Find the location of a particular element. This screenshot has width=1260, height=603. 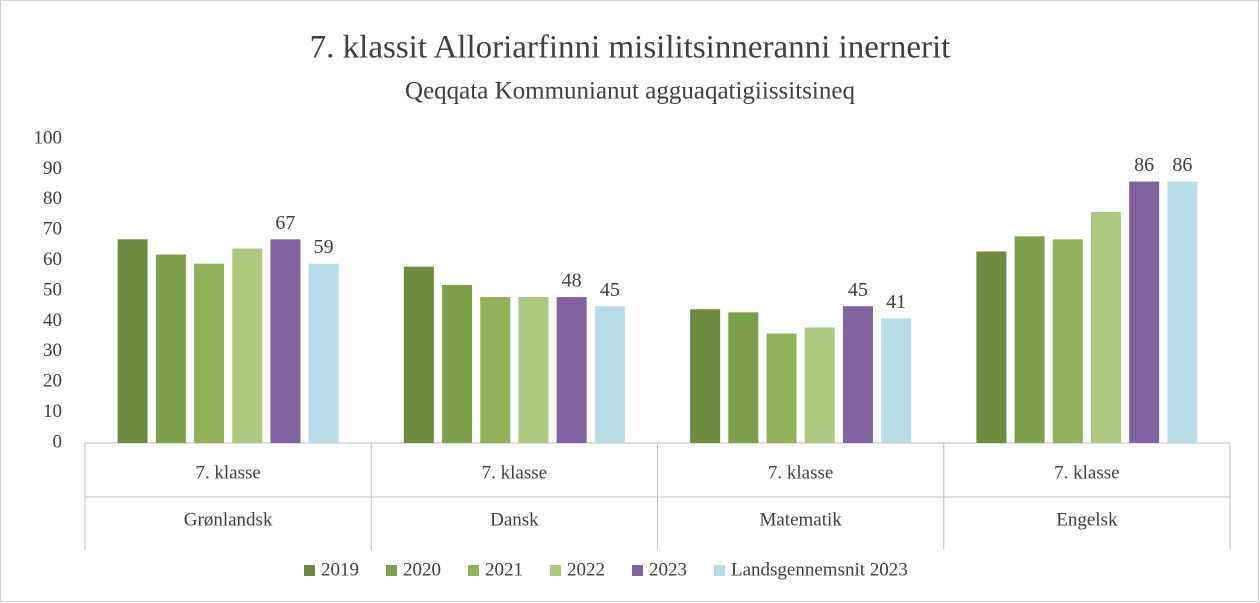

x-tick-label: Engelsk is located at coordinates (1087, 519).